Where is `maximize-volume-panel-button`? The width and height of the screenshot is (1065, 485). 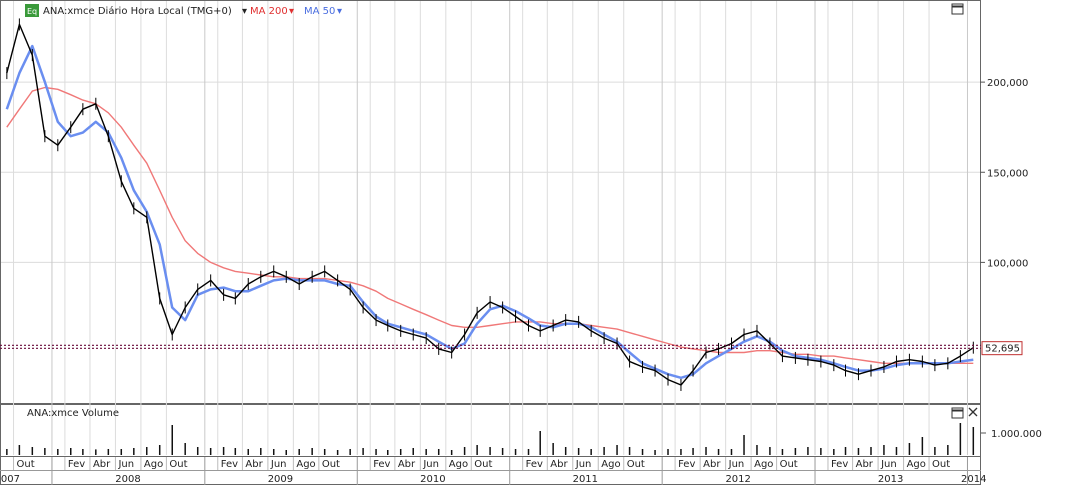 maximize-volume-panel-button is located at coordinates (957, 413).